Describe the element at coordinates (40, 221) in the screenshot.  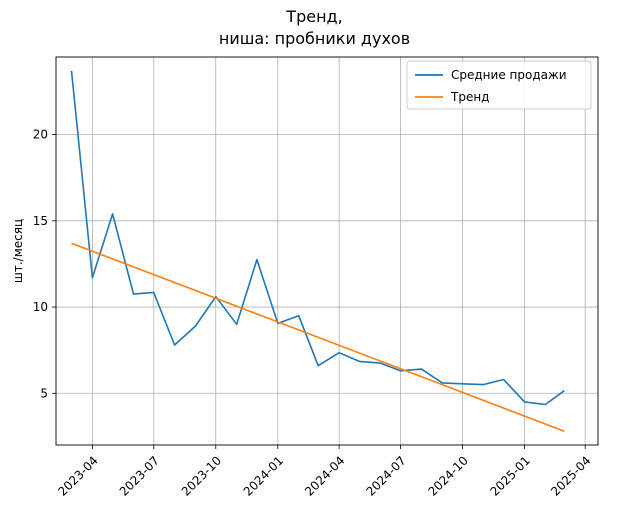
I see `y-tick-label: 15` at that location.